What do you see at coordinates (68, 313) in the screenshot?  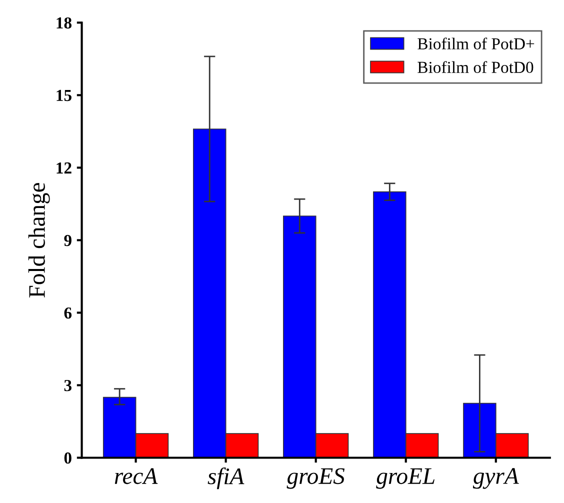 I see `y-tick-label: 6` at bounding box center [68, 313].